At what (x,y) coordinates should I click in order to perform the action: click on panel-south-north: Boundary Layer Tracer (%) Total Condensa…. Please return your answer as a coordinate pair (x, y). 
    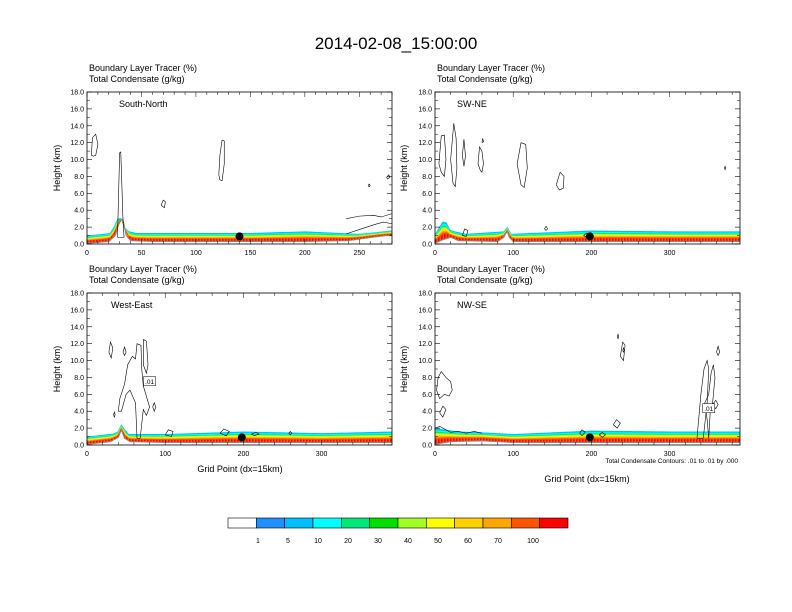
    Looking at the image, I should click on (222, 160).